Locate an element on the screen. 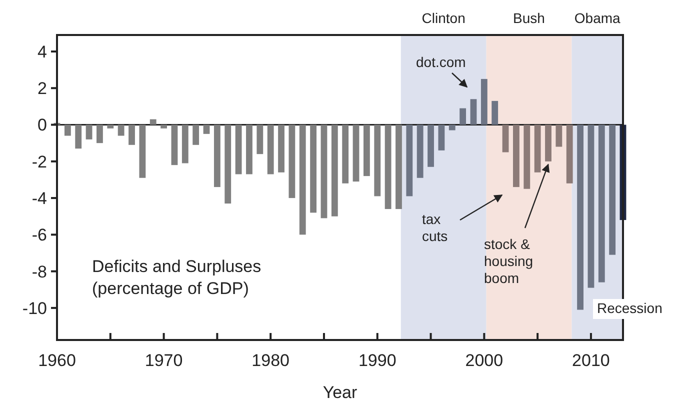 The width and height of the screenshot is (673, 412). annotation: dot.com is located at coordinates (441, 62).